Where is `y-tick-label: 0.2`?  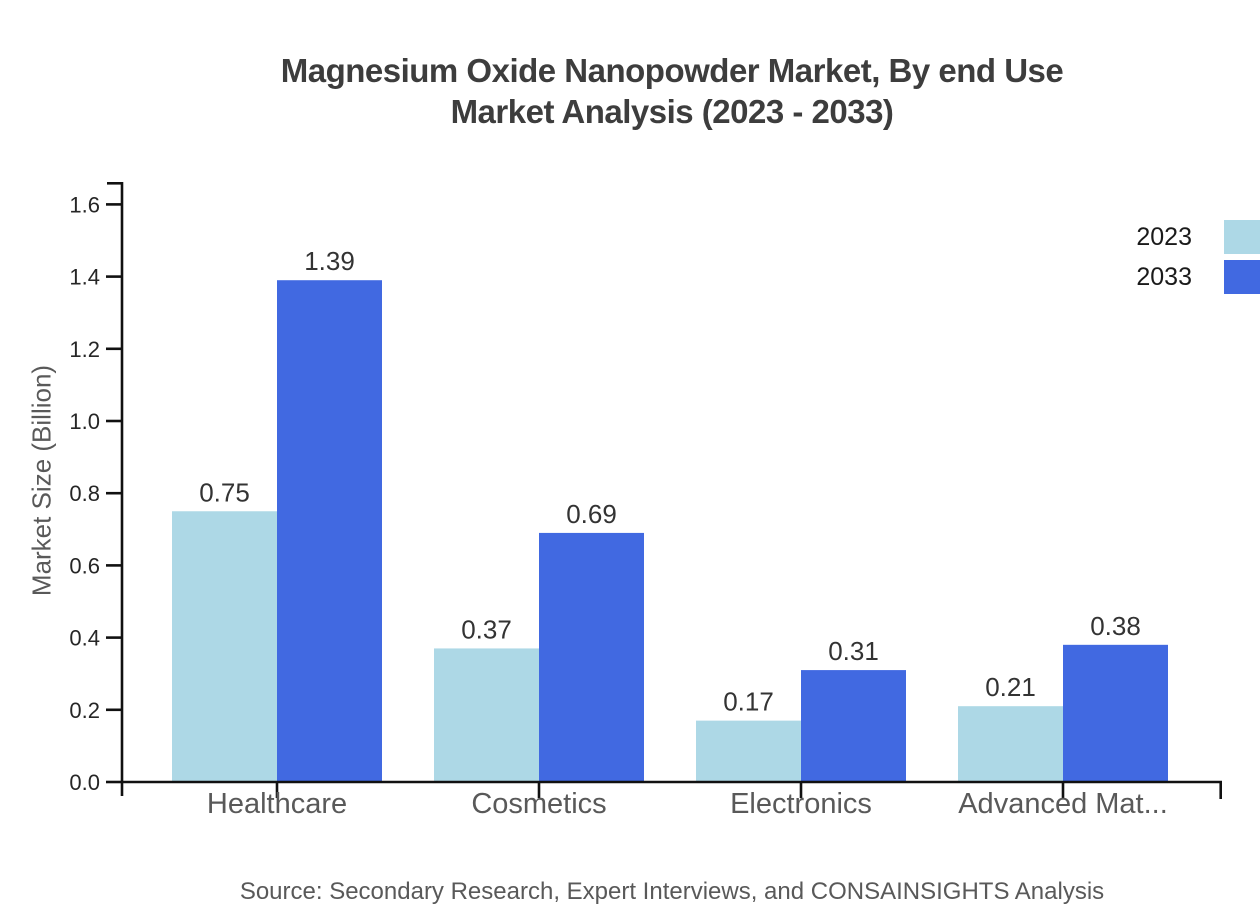 y-tick-label: 0.2 is located at coordinates (84, 710).